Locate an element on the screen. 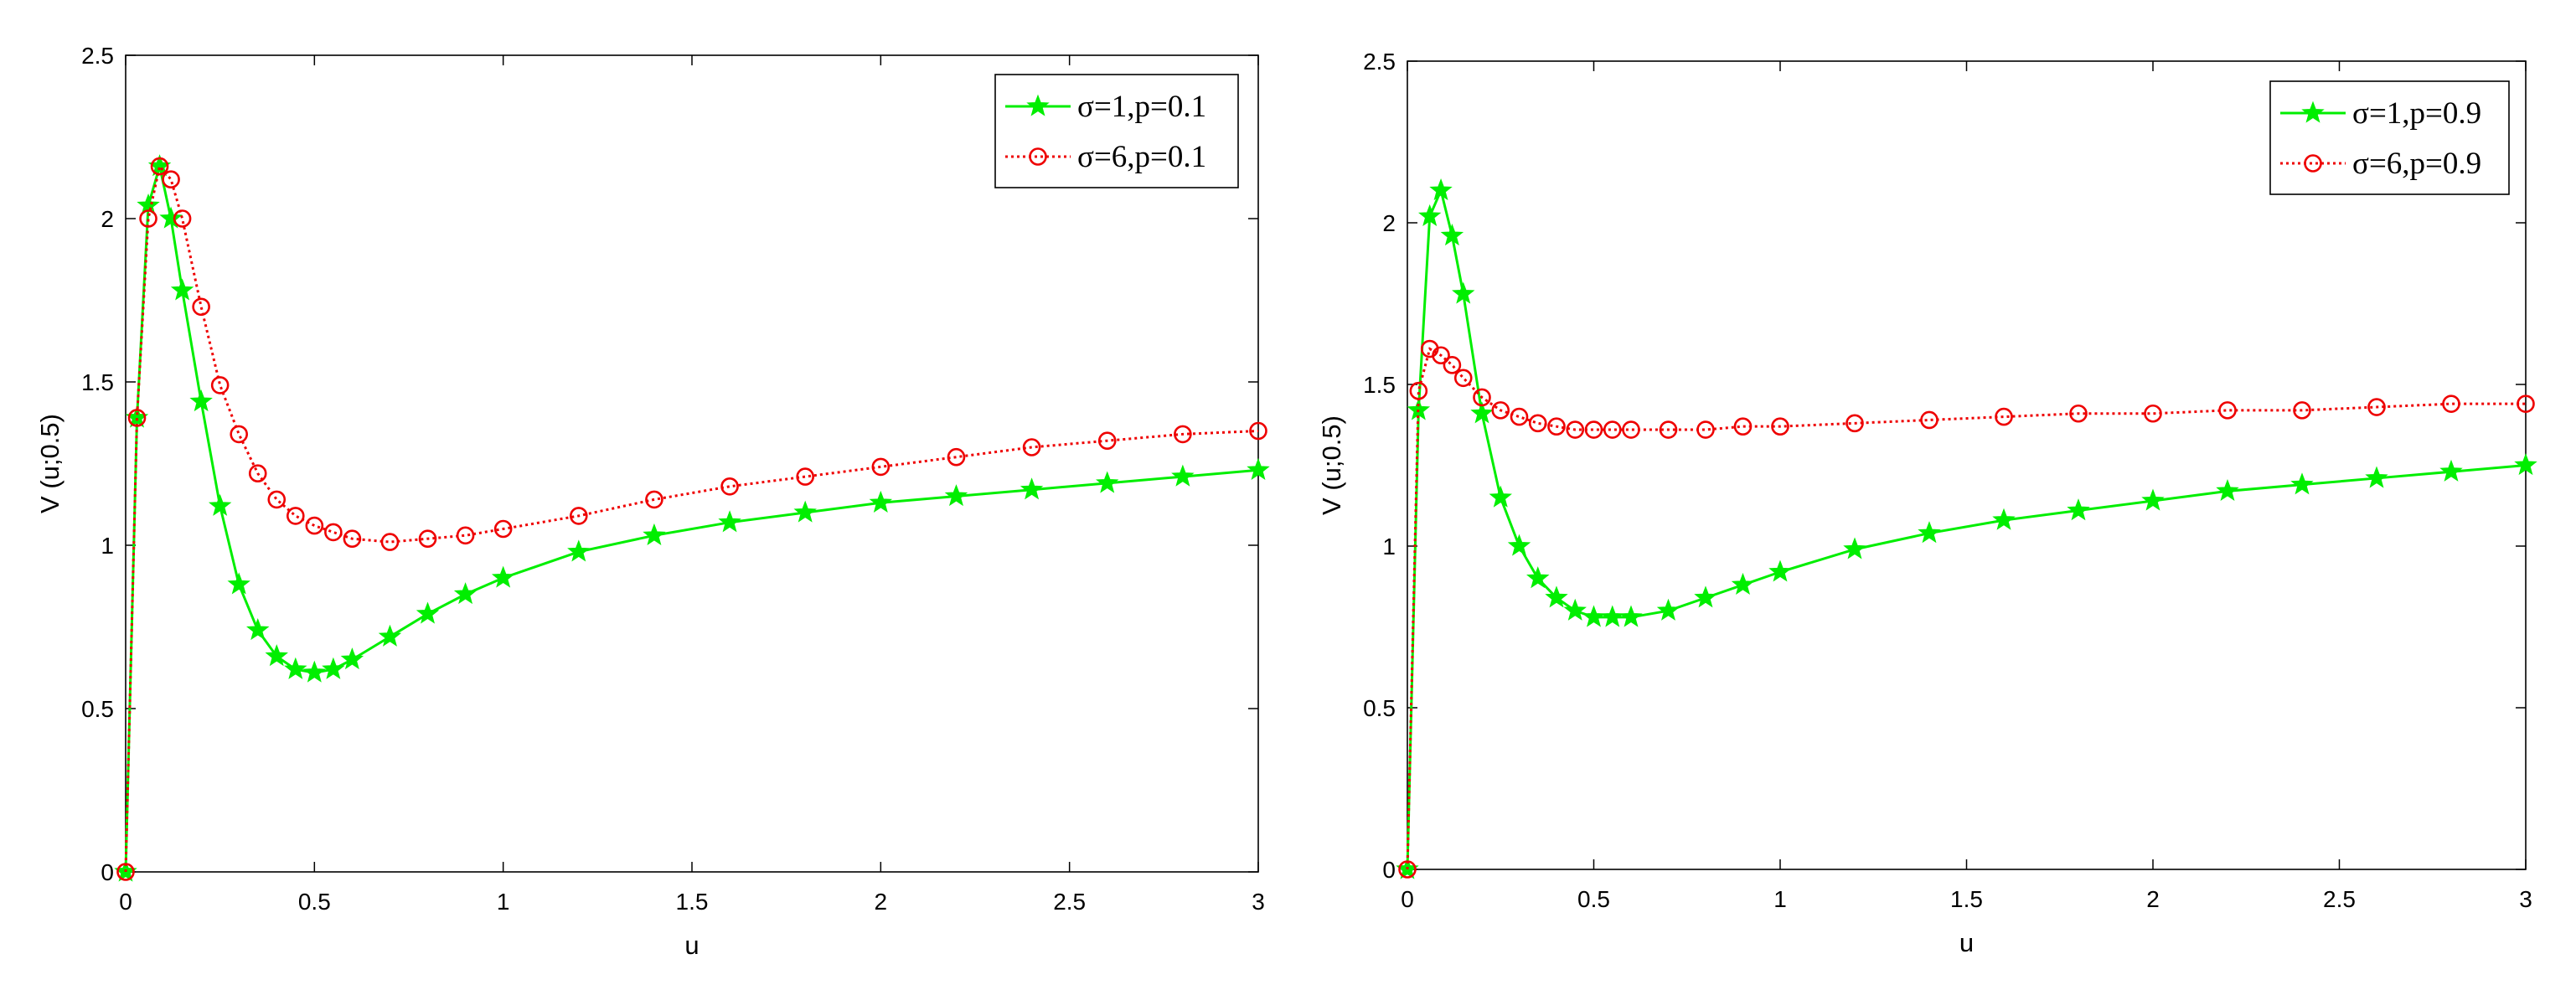 The height and width of the screenshot is (990, 2576). y-tick-label: 0 is located at coordinates (108, 872).